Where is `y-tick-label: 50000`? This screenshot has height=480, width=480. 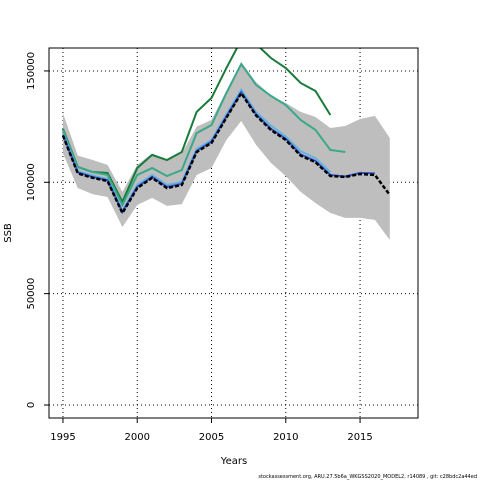 y-tick-label: 50000 is located at coordinates (31, 294).